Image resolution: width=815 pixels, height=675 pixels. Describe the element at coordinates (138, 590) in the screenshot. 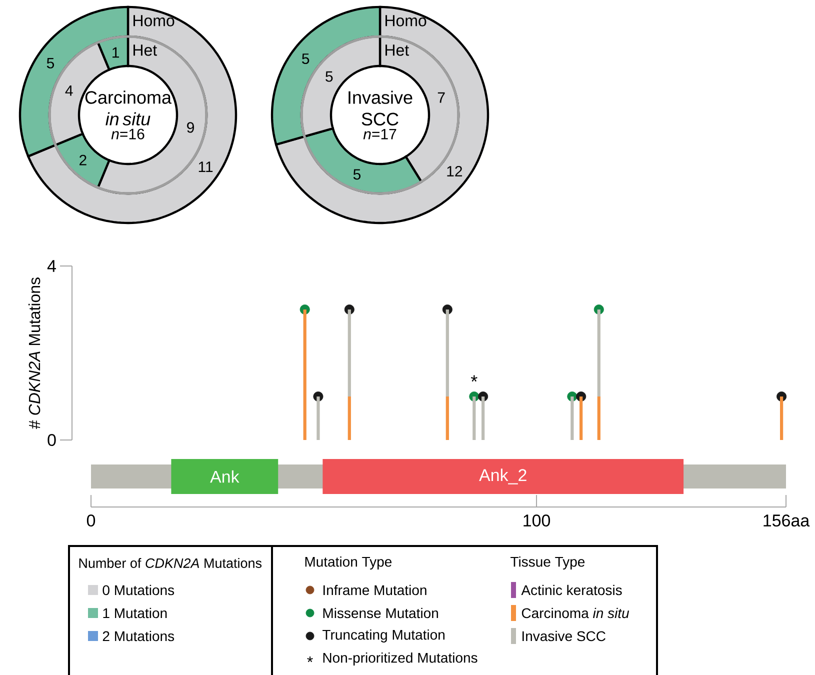

I see `category-label: 0 Mutations` at that location.